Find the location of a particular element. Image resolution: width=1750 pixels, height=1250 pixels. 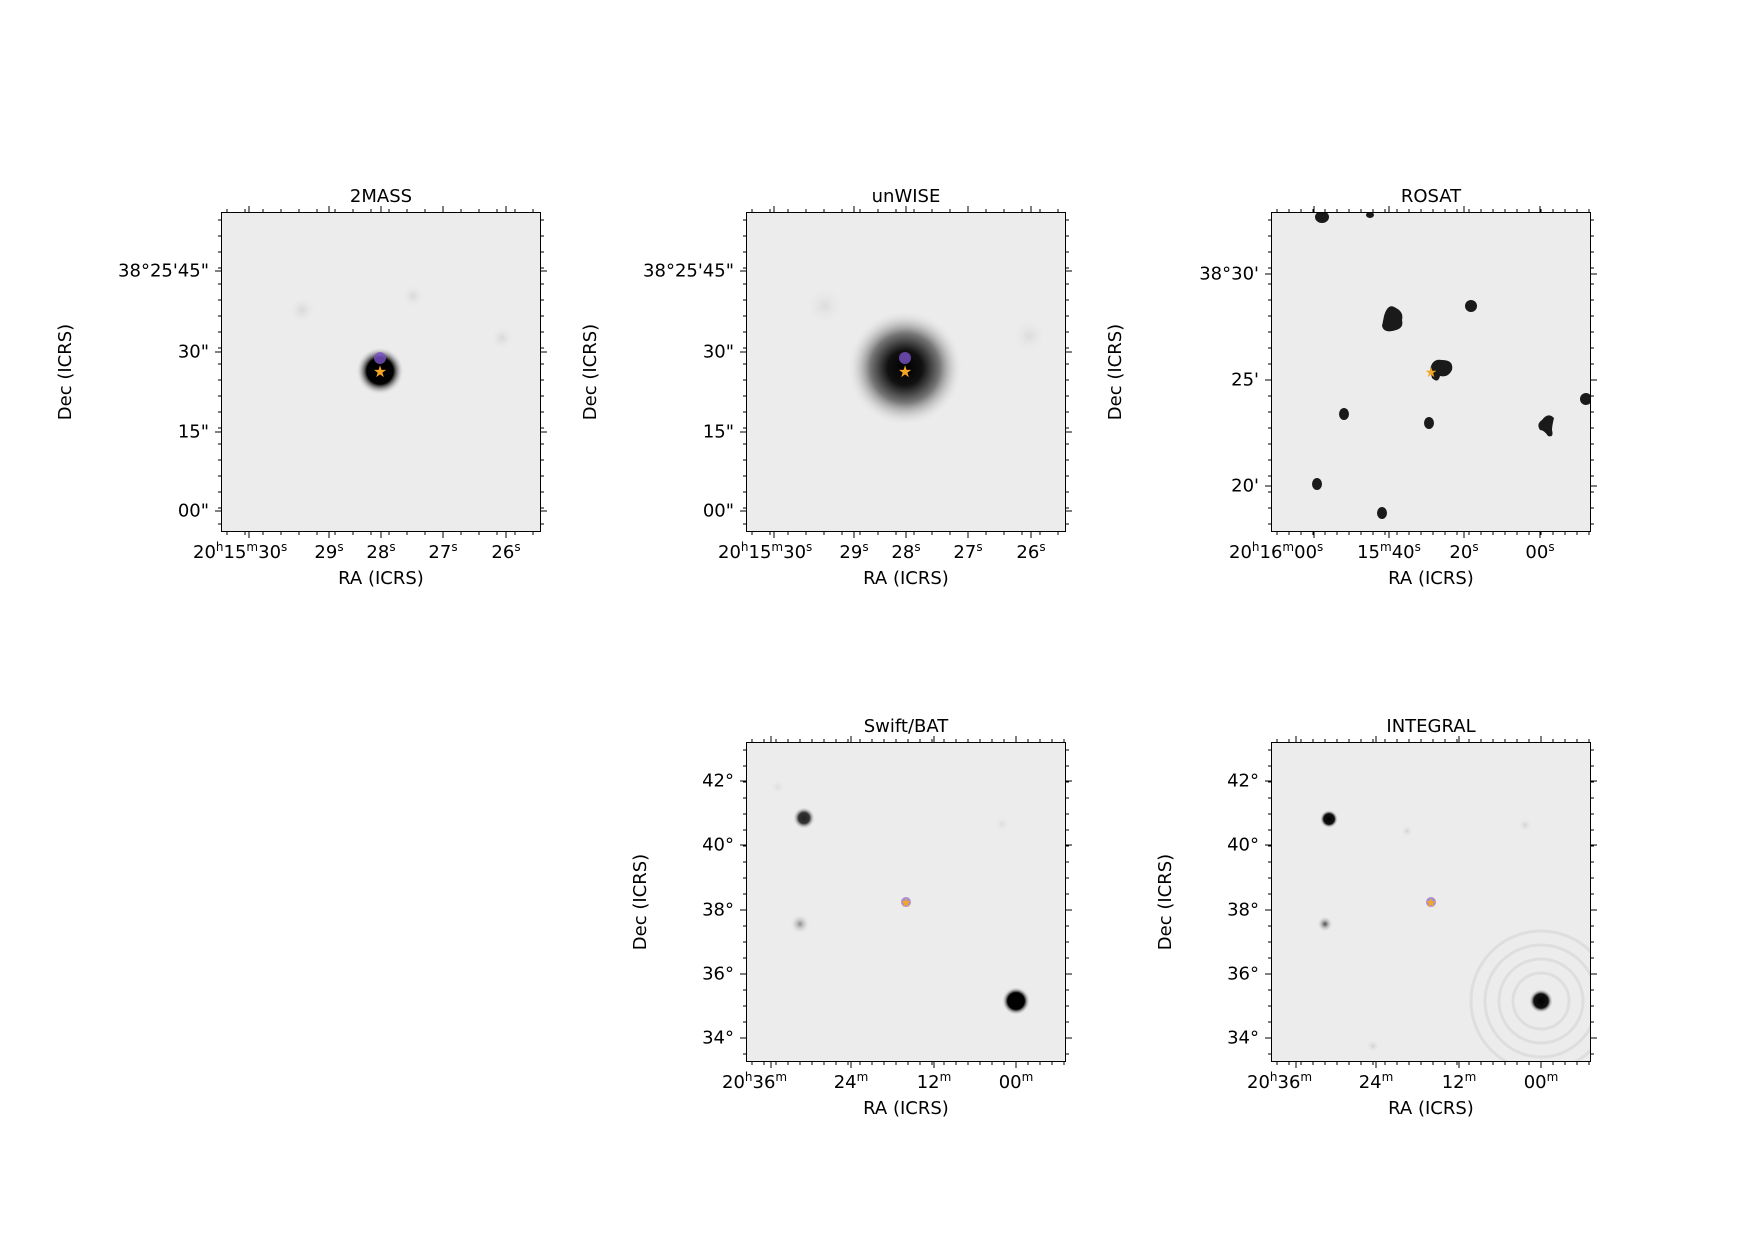

panel-title: Swift/BAT is located at coordinates (906, 726).